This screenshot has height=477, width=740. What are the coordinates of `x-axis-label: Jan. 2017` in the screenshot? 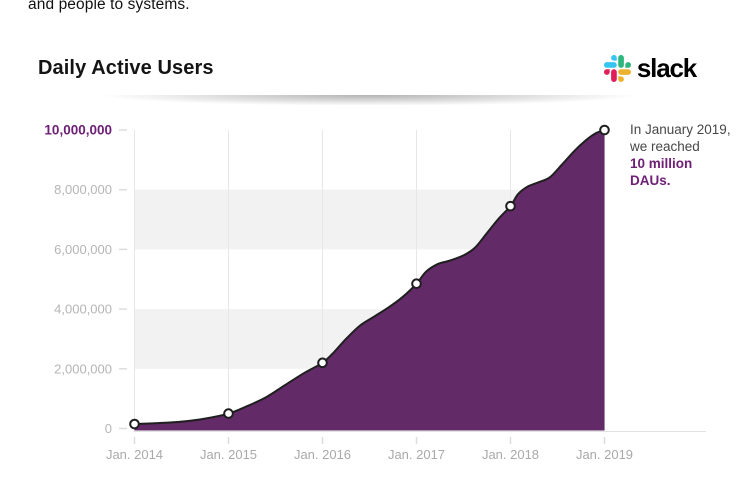 It's located at (416, 454).